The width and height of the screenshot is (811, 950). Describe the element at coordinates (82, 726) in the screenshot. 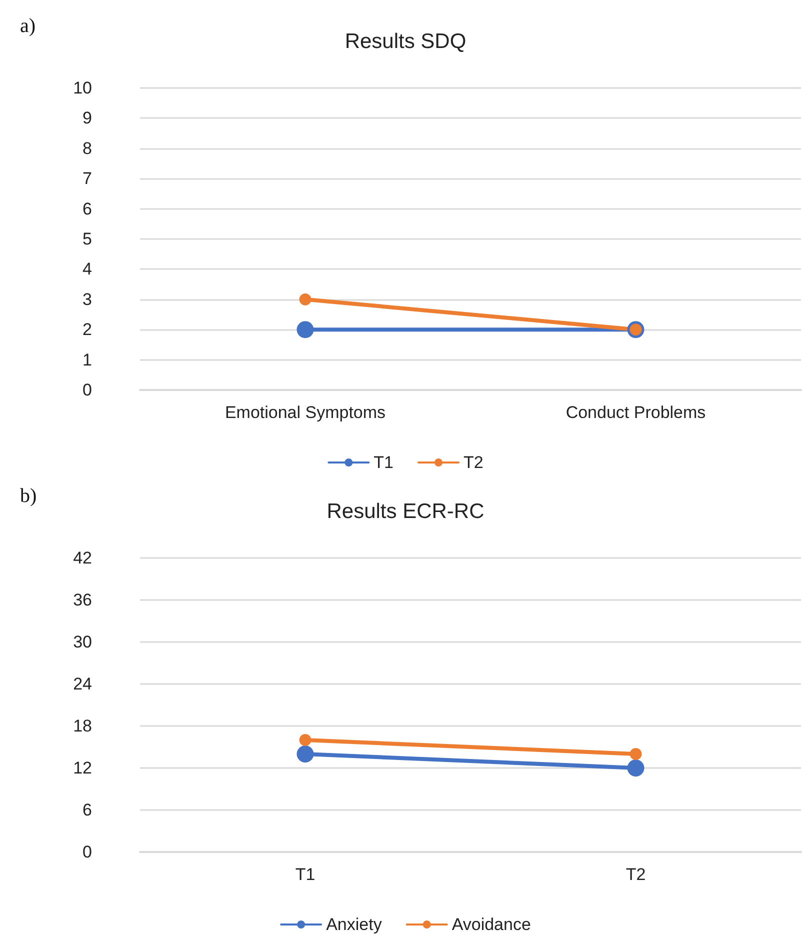

I see `y-tick-label: 18` at that location.